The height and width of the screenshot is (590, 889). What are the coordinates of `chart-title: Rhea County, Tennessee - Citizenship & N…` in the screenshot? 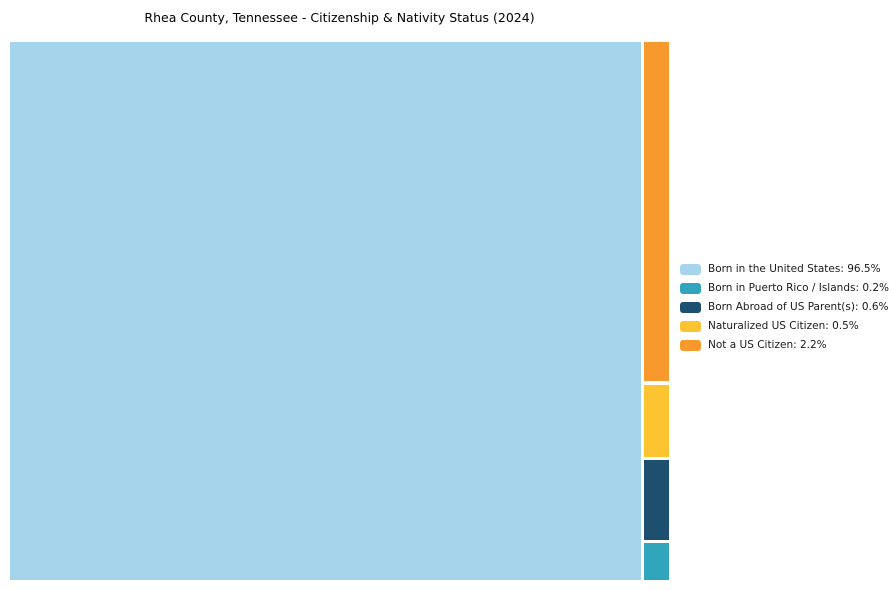 It's located at (339, 17).